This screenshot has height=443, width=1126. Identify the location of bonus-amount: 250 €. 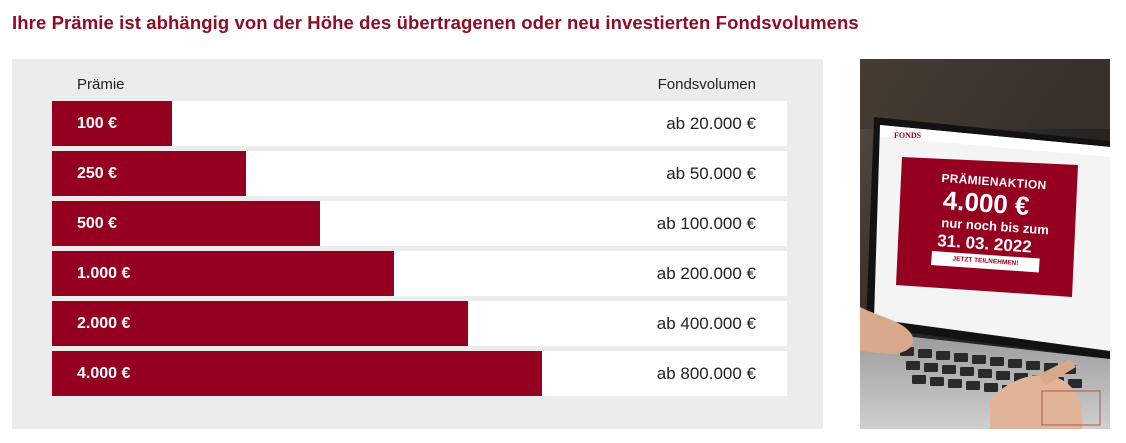
(97, 173).